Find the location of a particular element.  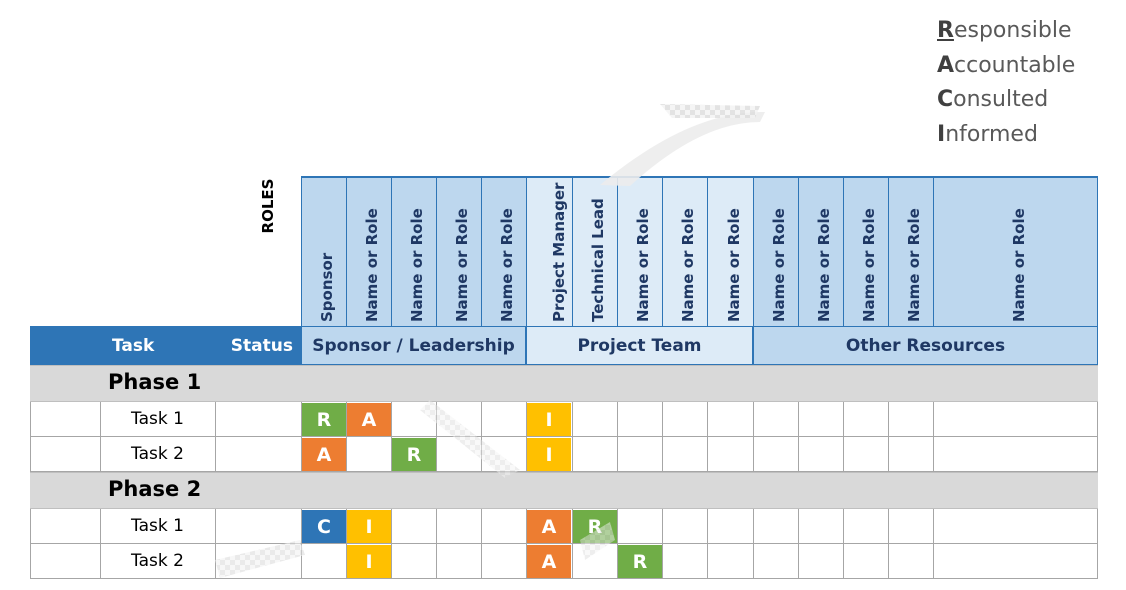

legend-item-responsible: Responsible is located at coordinates (1006, 31).